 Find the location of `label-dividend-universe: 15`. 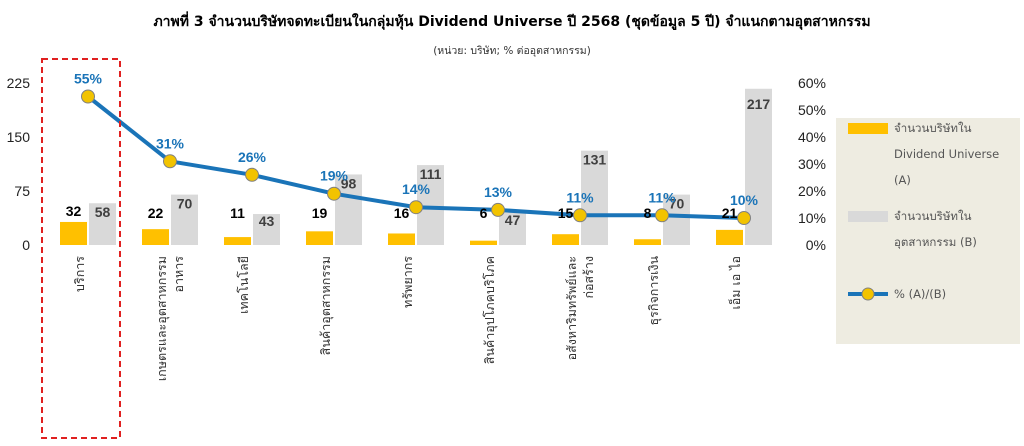

label-dividend-universe: 15 is located at coordinates (566, 213).